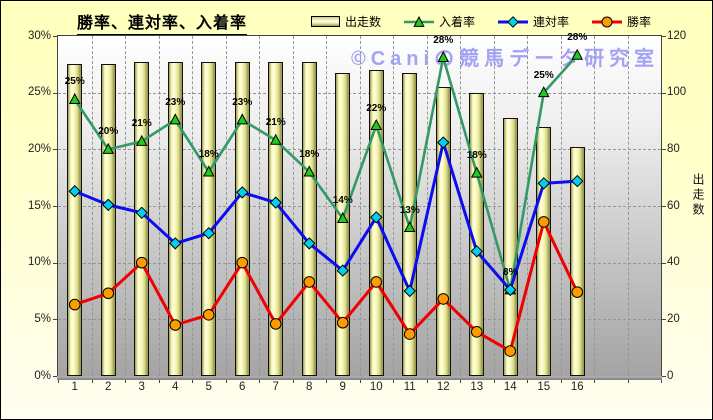 The image size is (713, 420). I want to click on data-label: 25%, so click(74, 82).